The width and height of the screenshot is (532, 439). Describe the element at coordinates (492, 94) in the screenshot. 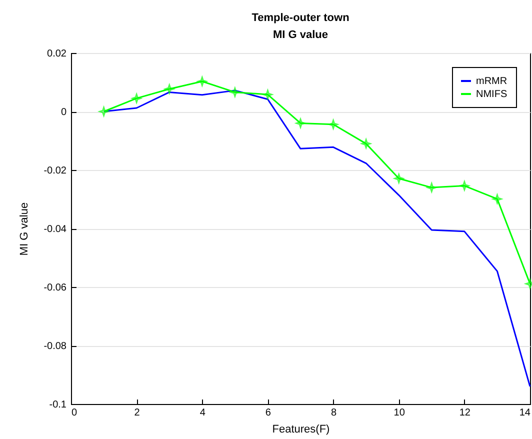

I see `legend-label: NMIFS` at that location.